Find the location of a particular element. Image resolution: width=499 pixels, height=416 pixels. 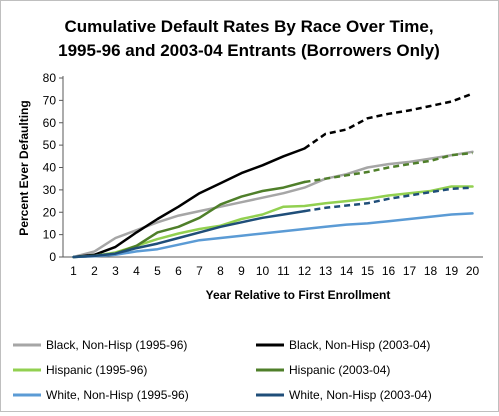

y-axis-label: Percent Ever Defaulting is located at coordinates (24, 167).